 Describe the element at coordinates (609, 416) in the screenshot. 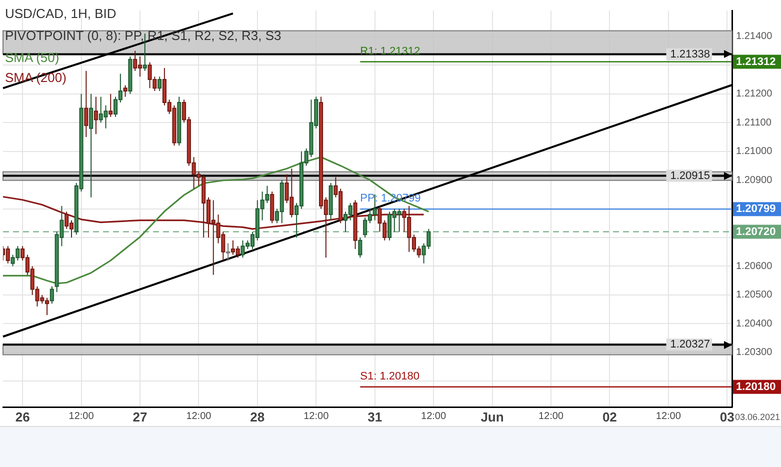

I see `x-tick-label: 02` at that location.